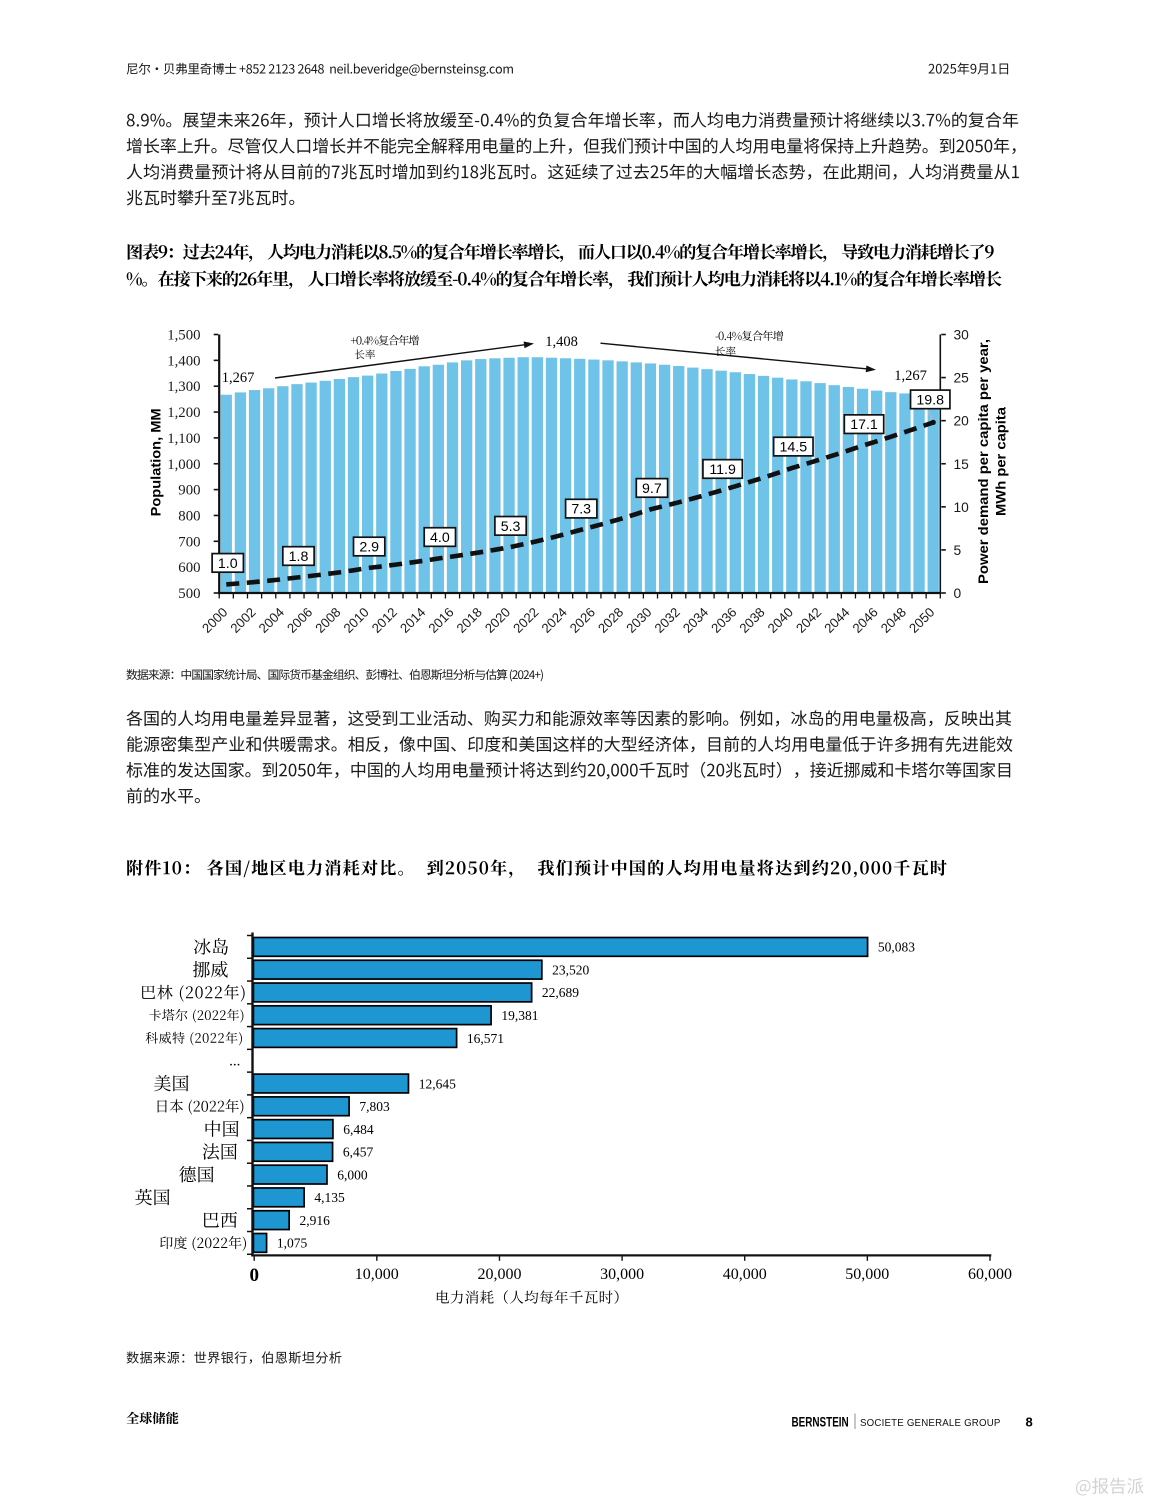 The height and width of the screenshot is (1500, 1159). What do you see at coordinates (723, 620) in the screenshot?
I see `svg-text: 2036` at bounding box center [723, 620].